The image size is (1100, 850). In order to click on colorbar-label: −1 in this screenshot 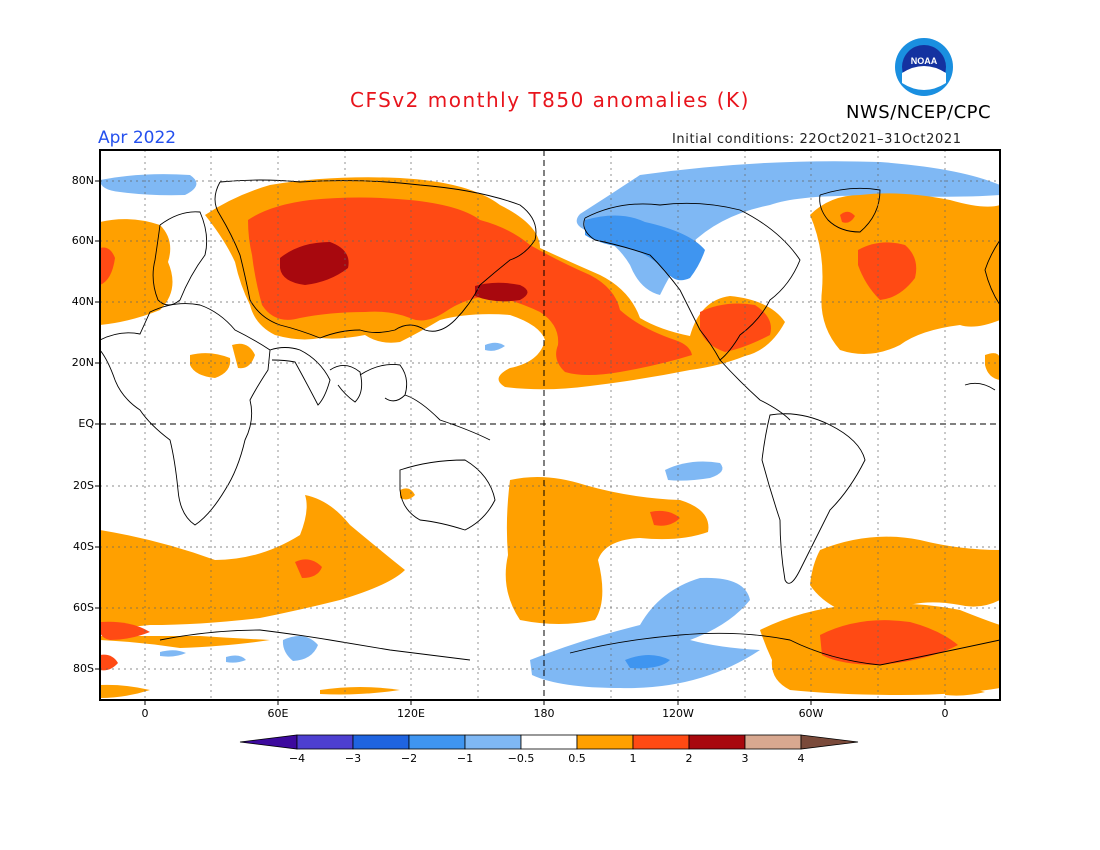, I will do `click(465, 758)`.